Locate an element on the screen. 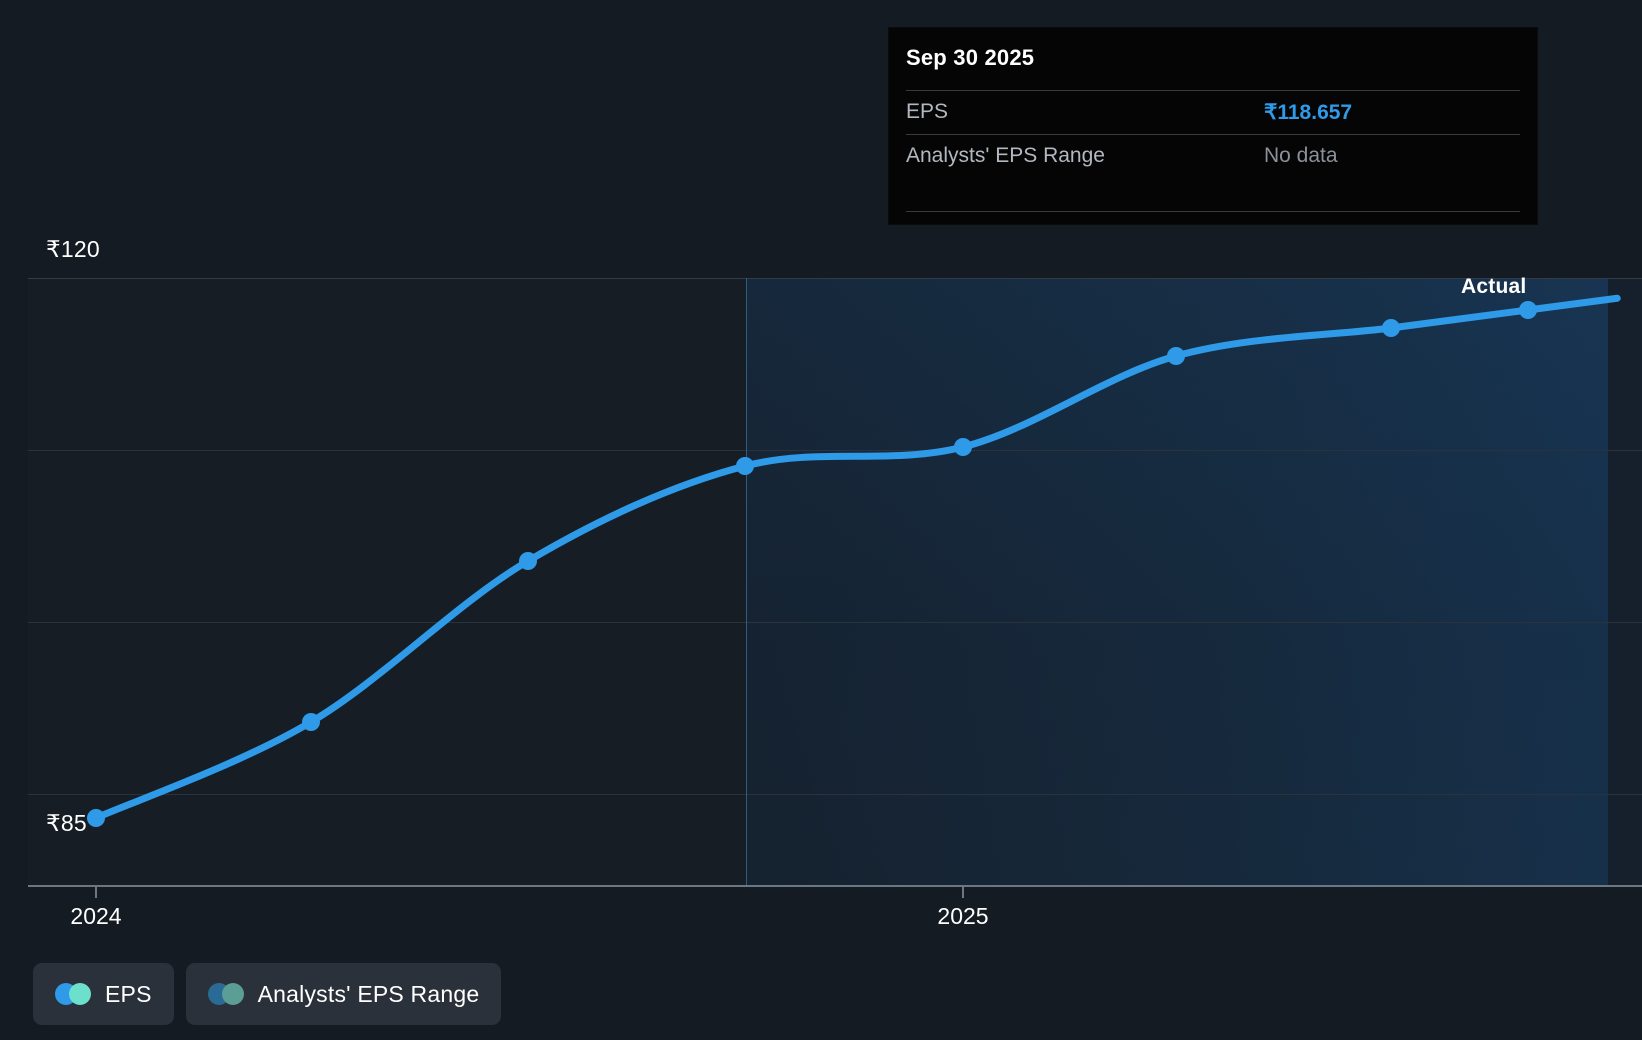 This screenshot has width=1642, height=1040. legend-swatch-eps-icon is located at coordinates (73, 994).